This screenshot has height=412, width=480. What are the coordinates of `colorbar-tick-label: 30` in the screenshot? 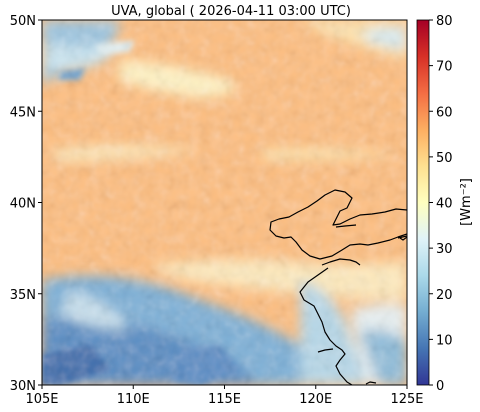 It's located at (444, 249).